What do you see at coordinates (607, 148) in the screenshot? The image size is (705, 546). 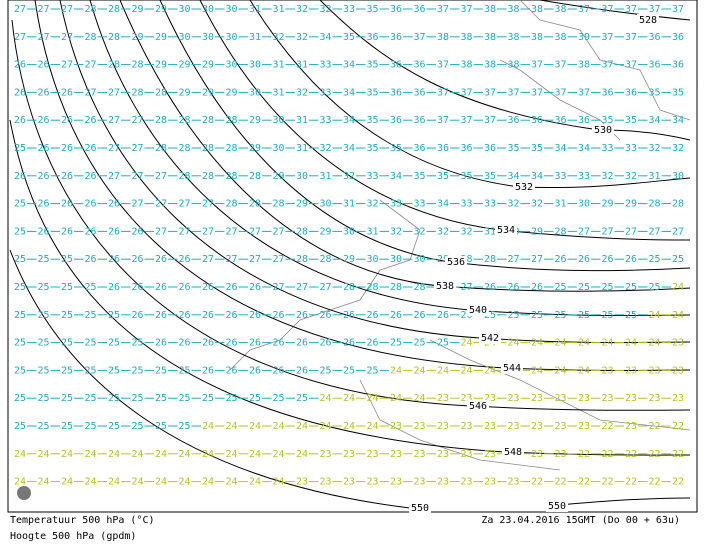 I see `temperature-label: 33` at bounding box center [607, 148].